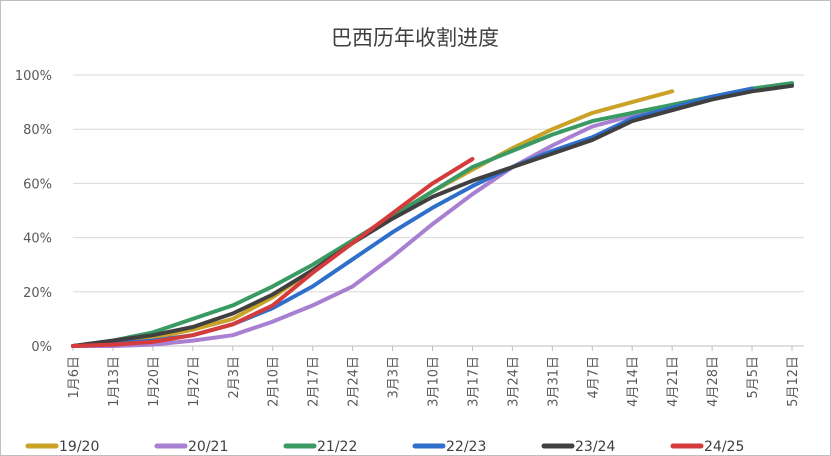  What do you see at coordinates (33, 76) in the screenshot?
I see `y-tick-label: 100%` at bounding box center [33, 76].